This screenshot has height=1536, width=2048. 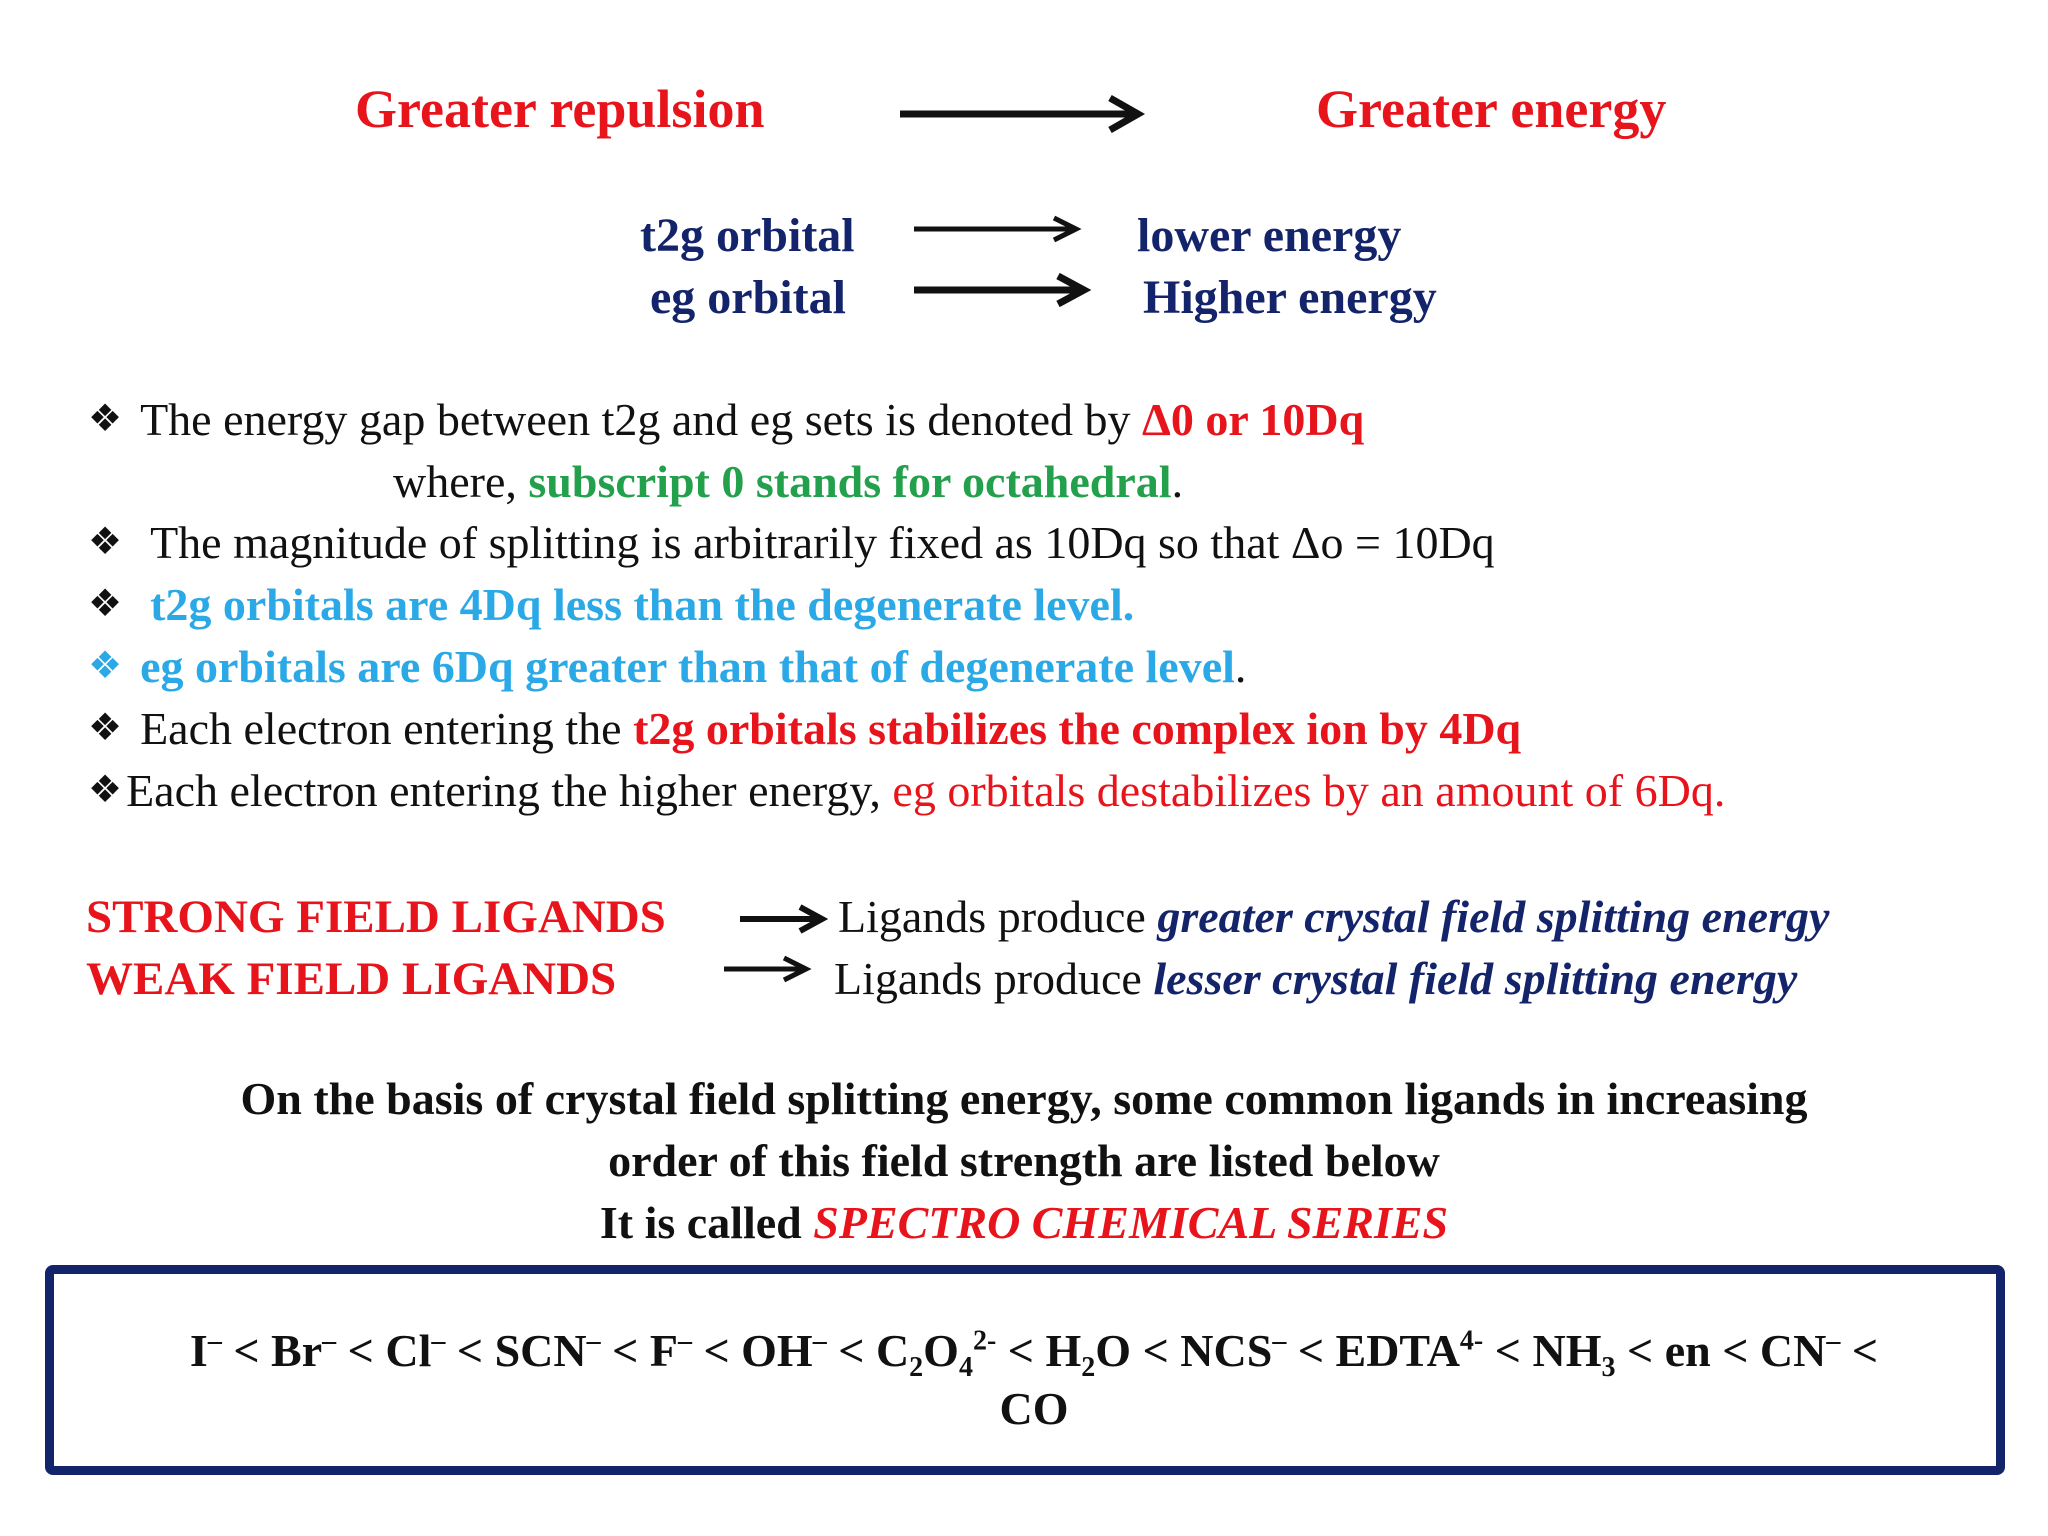 What do you see at coordinates (351, 979) in the screenshot?
I see `weak-field-label: WEAK FIELD LIGANDS` at bounding box center [351, 979].